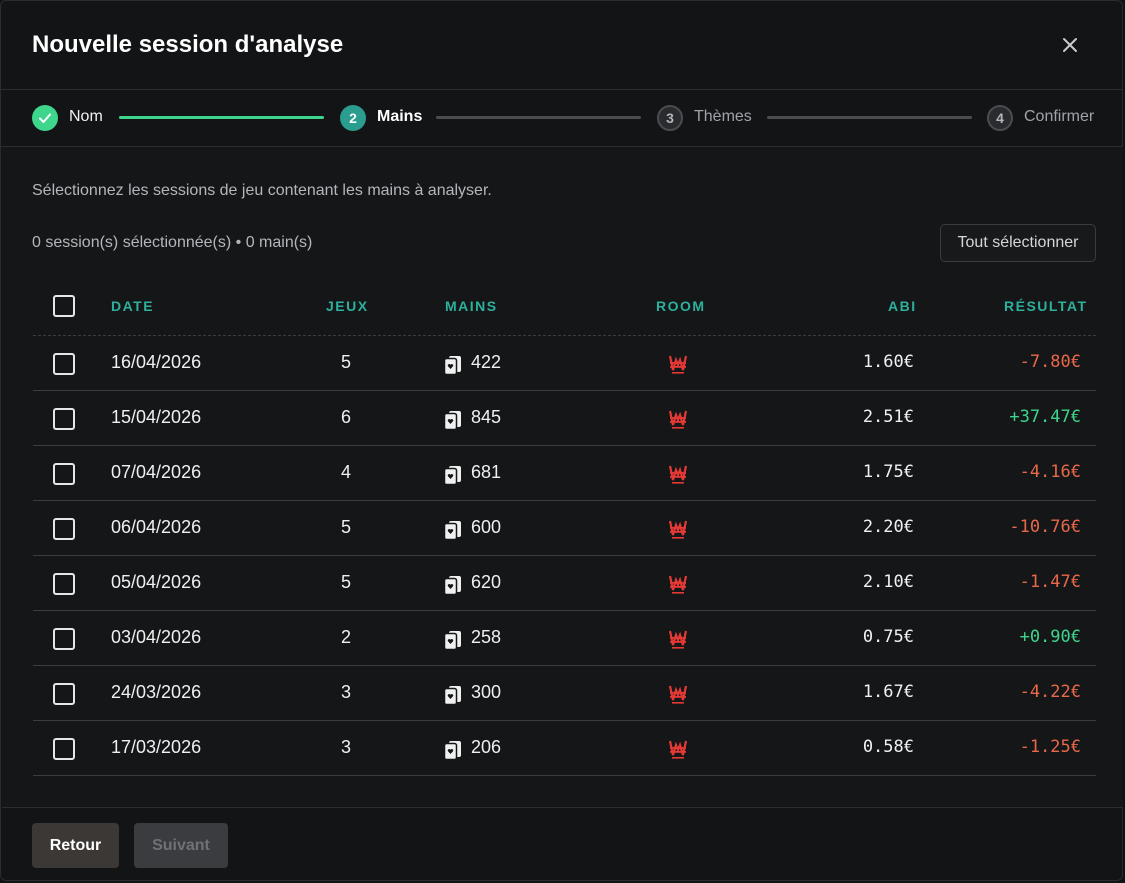 This screenshot has width=1125, height=883. Describe the element at coordinates (564, 638) in the screenshot. I see `table-row: 03/04/2026 2 258 0.75€ +0.90€` at that location.